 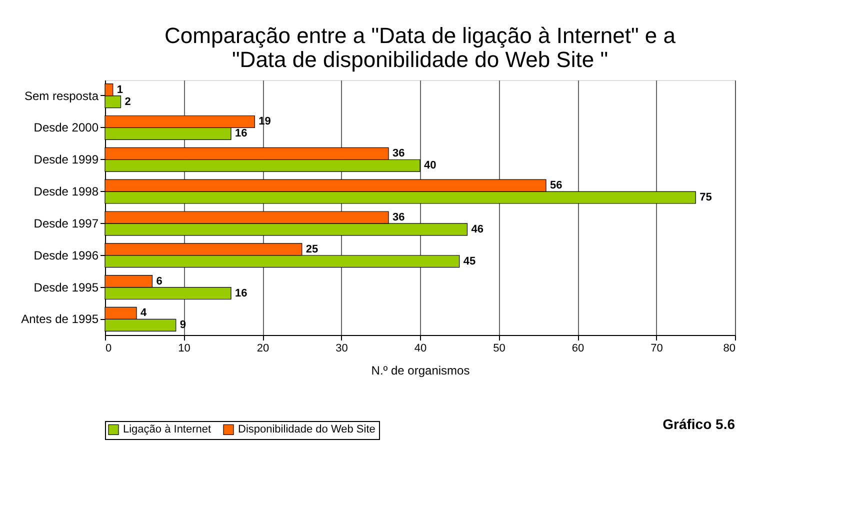 What do you see at coordinates (699, 424) in the screenshot?
I see `text: Gráfico 5.6` at bounding box center [699, 424].